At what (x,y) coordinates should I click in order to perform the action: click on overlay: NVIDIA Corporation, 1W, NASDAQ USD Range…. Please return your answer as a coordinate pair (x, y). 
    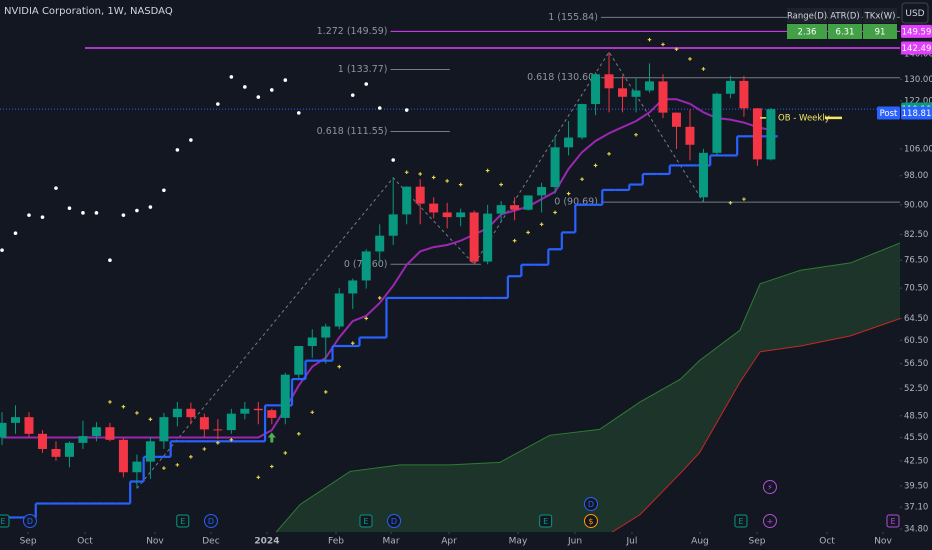
    Looking at the image, I should click on (466, 20).